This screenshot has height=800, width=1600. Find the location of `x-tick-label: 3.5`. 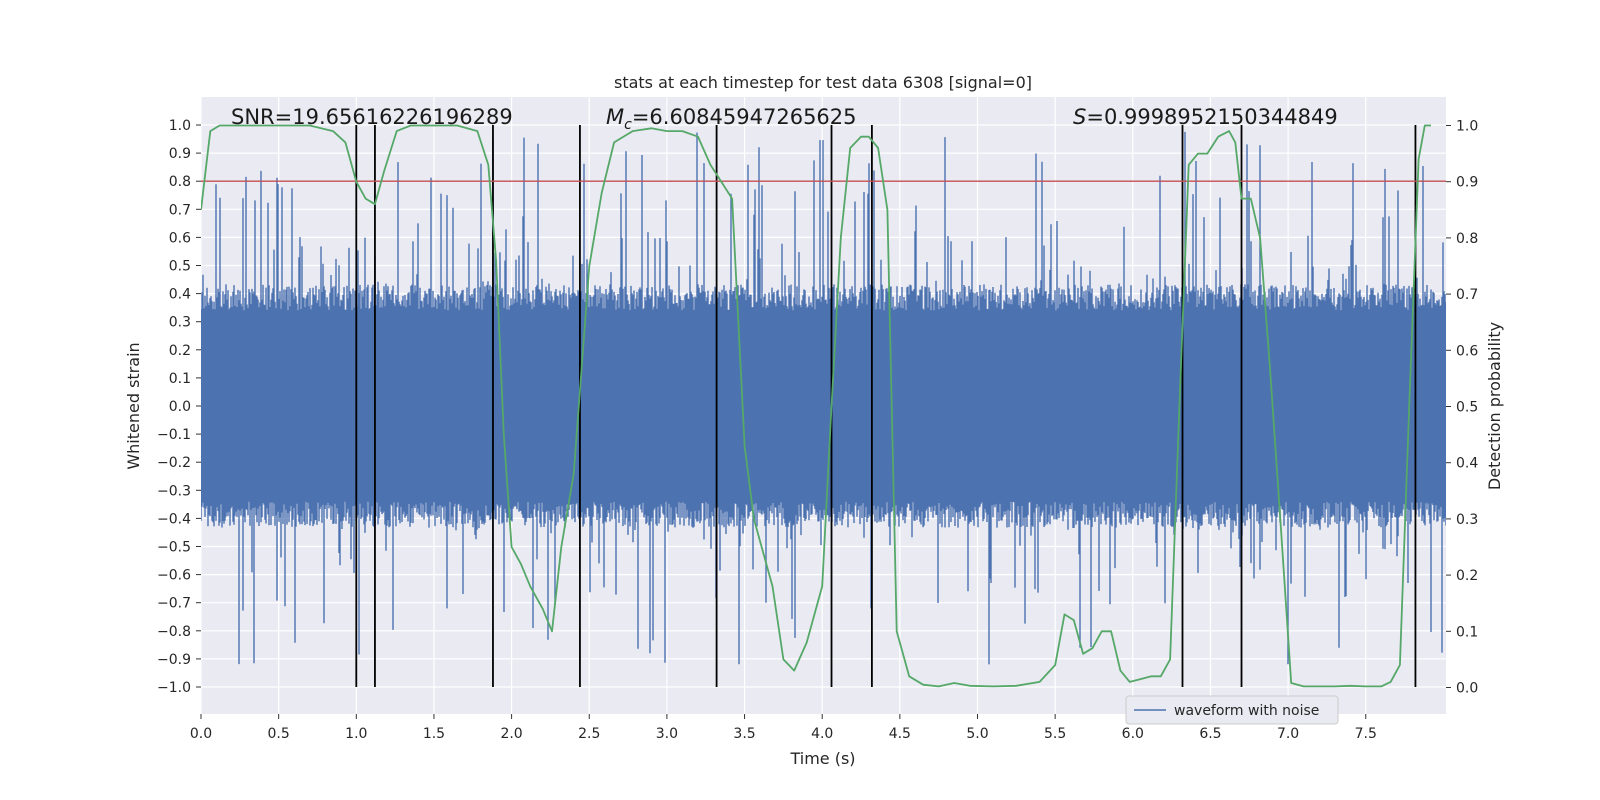

x-tick-label: 3.5 is located at coordinates (744, 734).